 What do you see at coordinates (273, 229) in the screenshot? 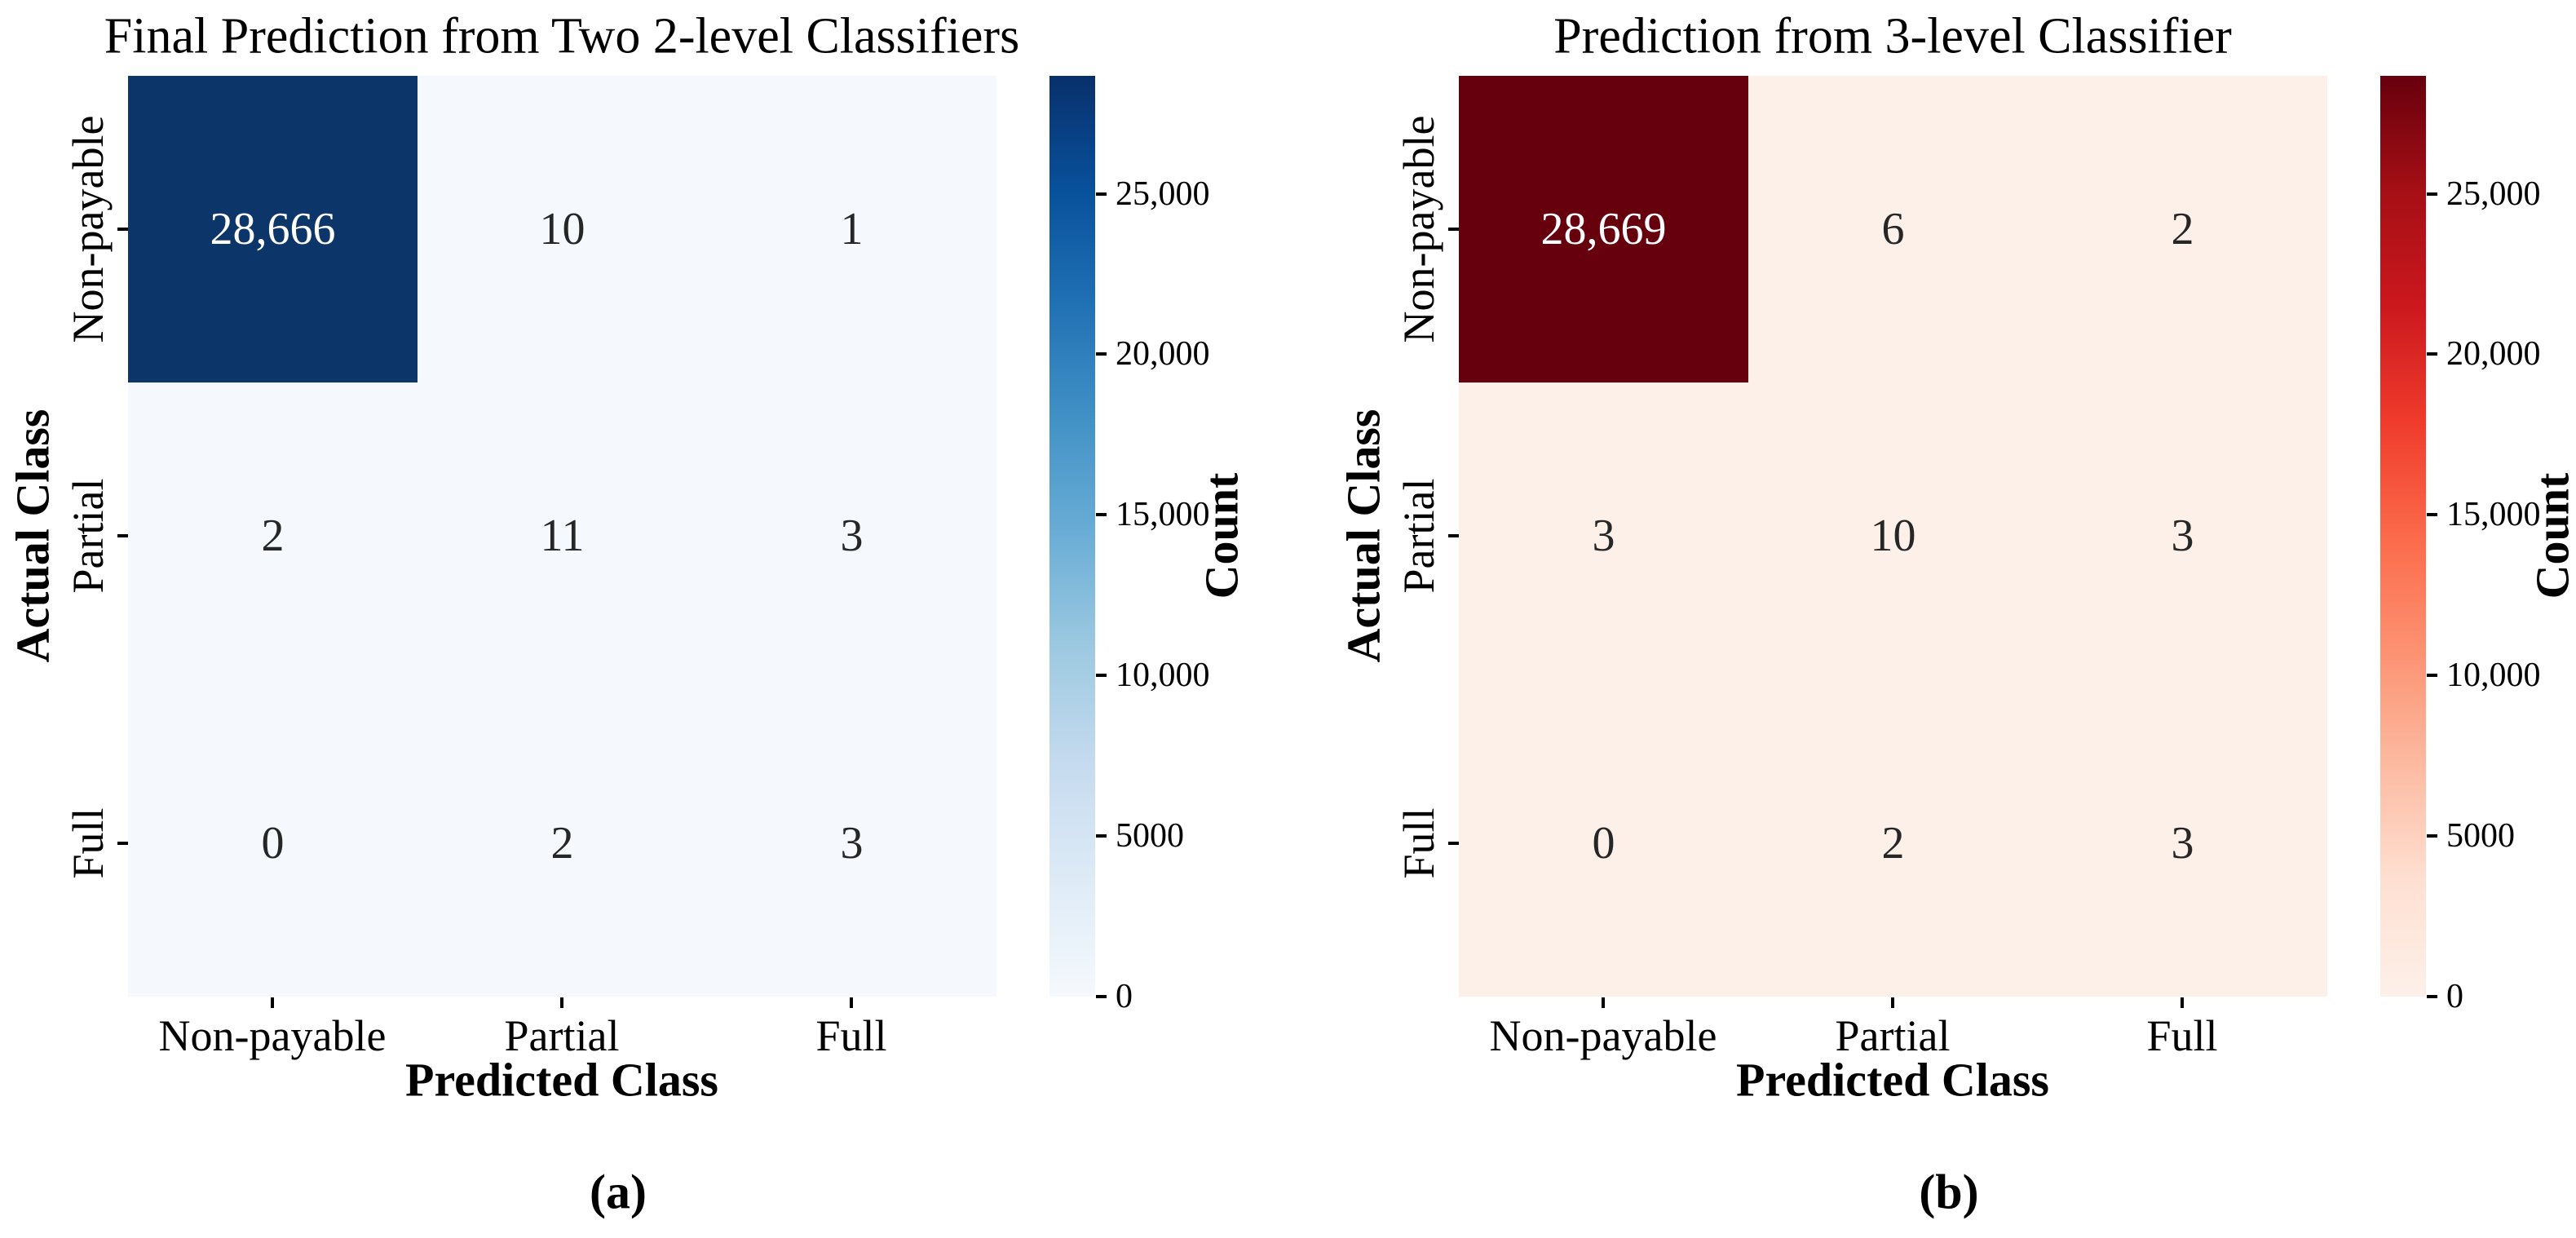
I see `heatmap-cell: 28,666` at bounding box center [273, 229].